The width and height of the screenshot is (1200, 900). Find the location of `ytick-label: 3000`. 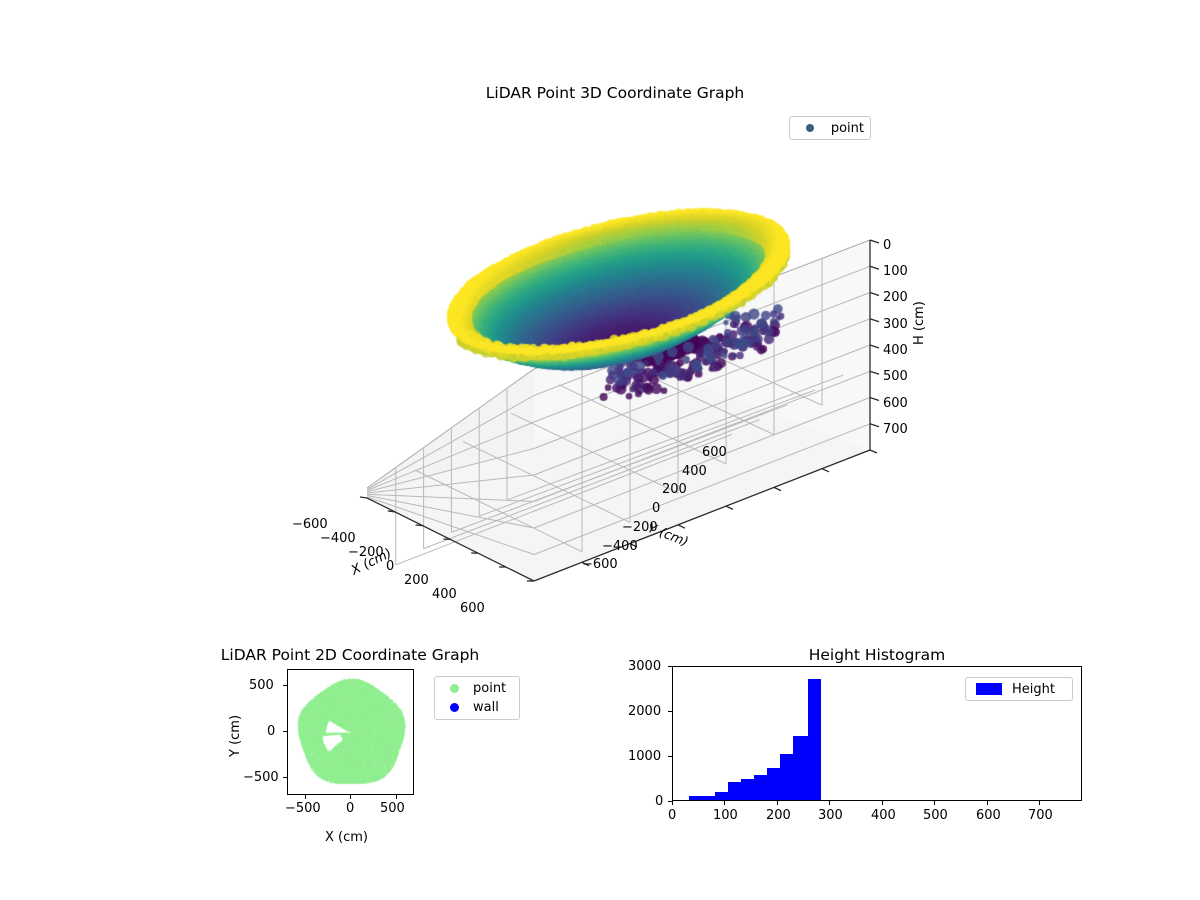

ytick-label: 3000 is located at coordinates (645, 666).